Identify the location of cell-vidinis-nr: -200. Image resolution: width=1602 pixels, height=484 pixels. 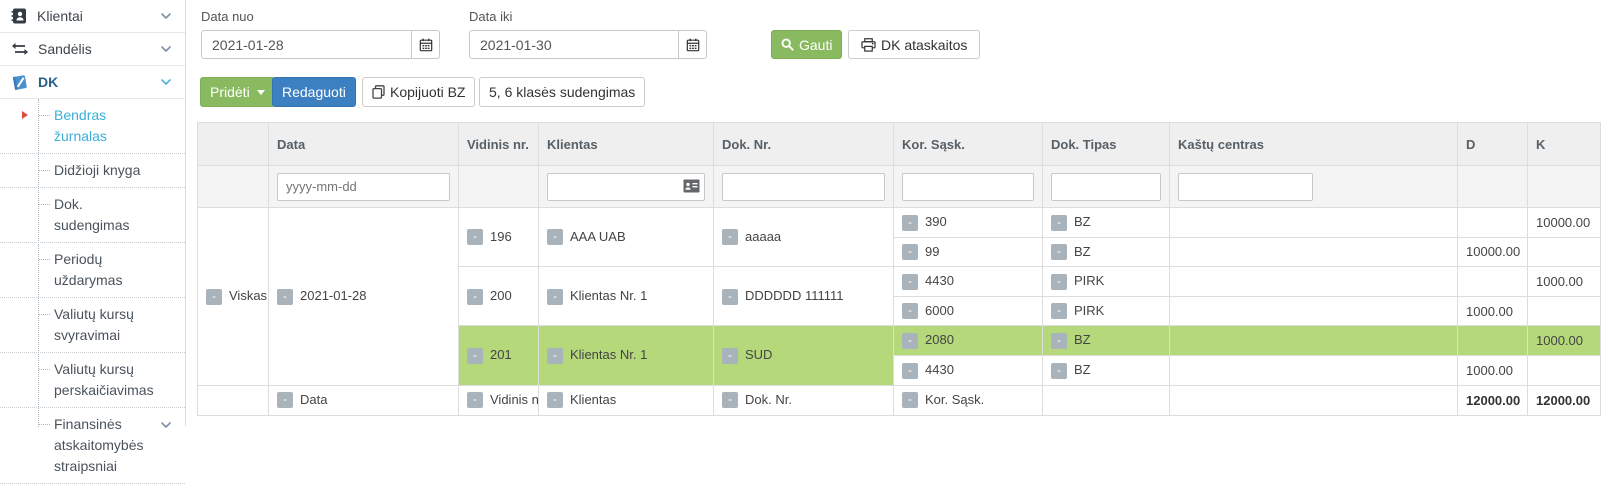
(498, 296).